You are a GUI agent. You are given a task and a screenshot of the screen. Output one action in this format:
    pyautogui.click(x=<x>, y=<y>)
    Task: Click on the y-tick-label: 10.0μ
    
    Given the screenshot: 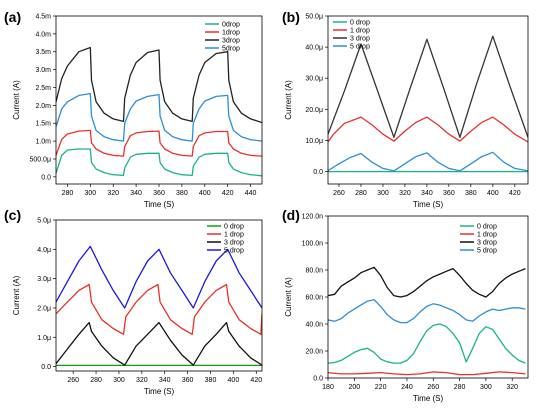 What is the action you would take?
    pyautogui.click(x=314, y=141)
    